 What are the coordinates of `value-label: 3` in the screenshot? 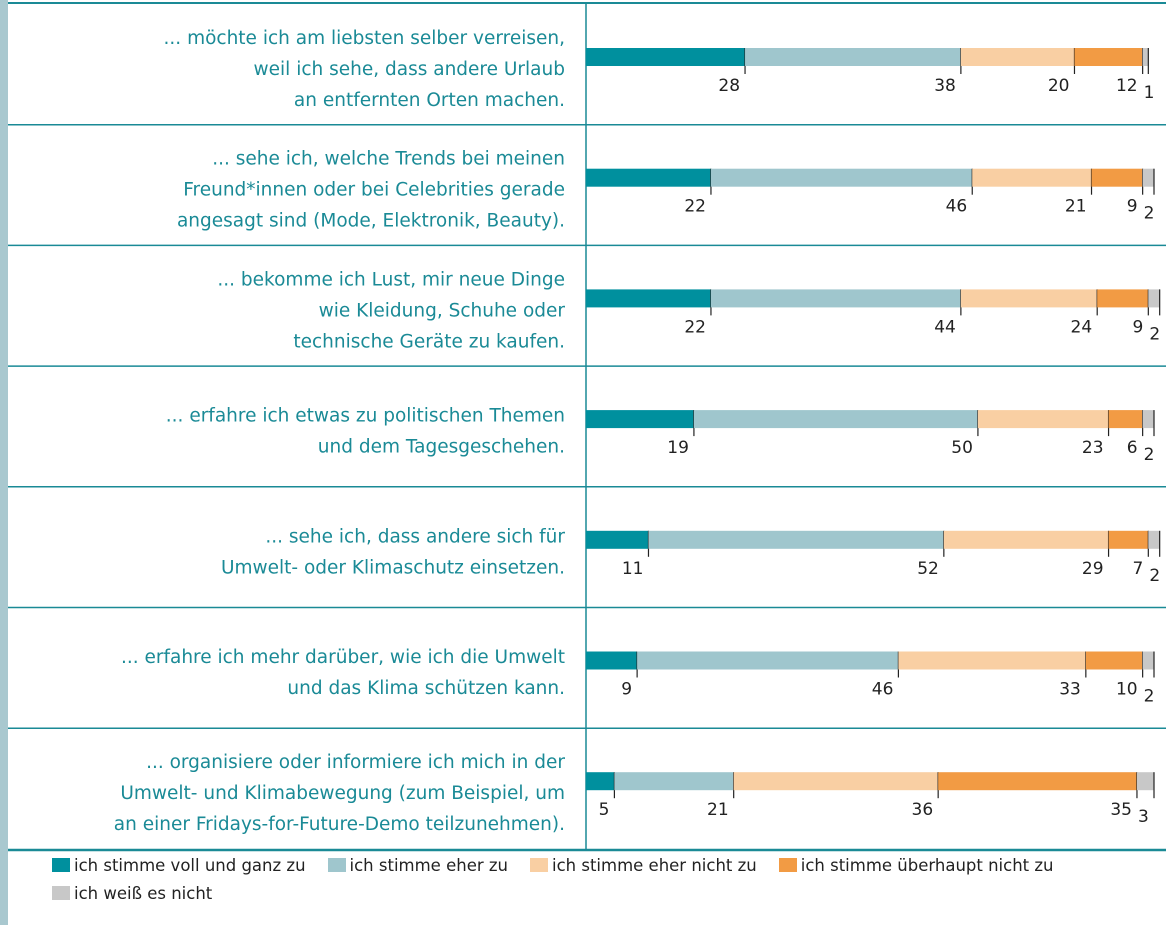 It's located at (1143, 817).